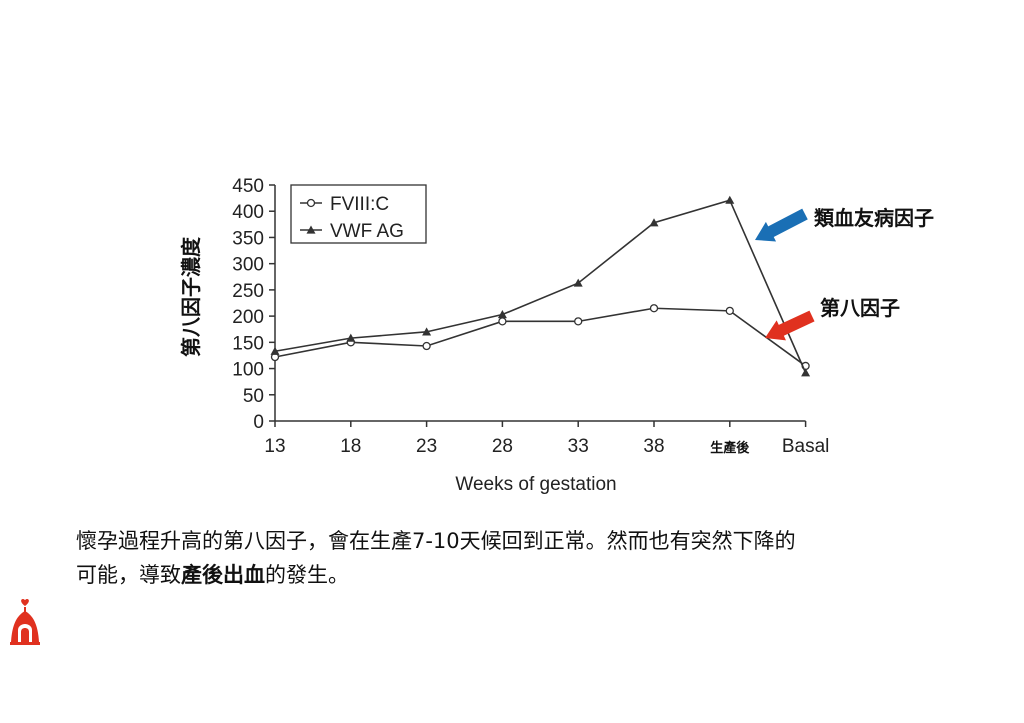 This screenshot has width=1024, height=723. I want to click on x-tick-label: Basal, so click(806, 446).